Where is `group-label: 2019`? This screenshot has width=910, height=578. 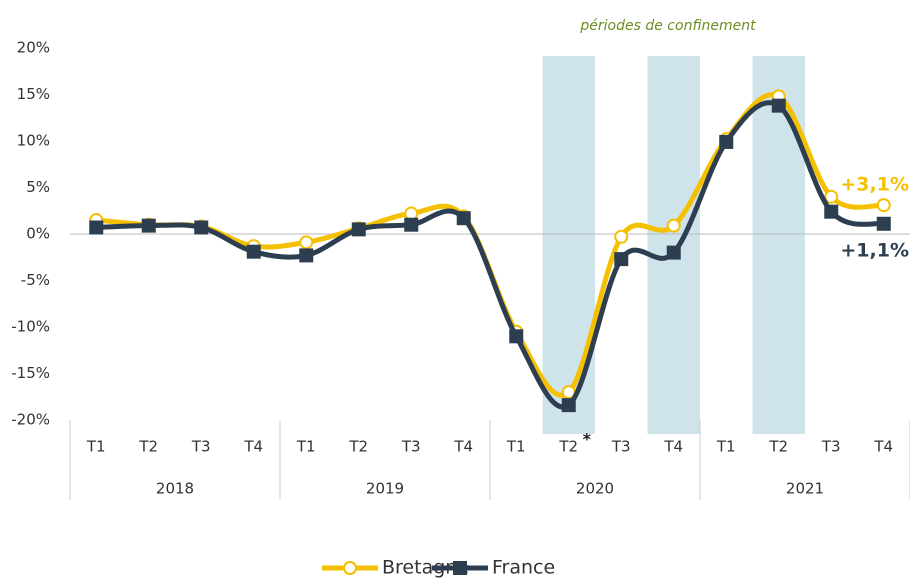 group-label: 2019 is located at coordinates (385, 489).